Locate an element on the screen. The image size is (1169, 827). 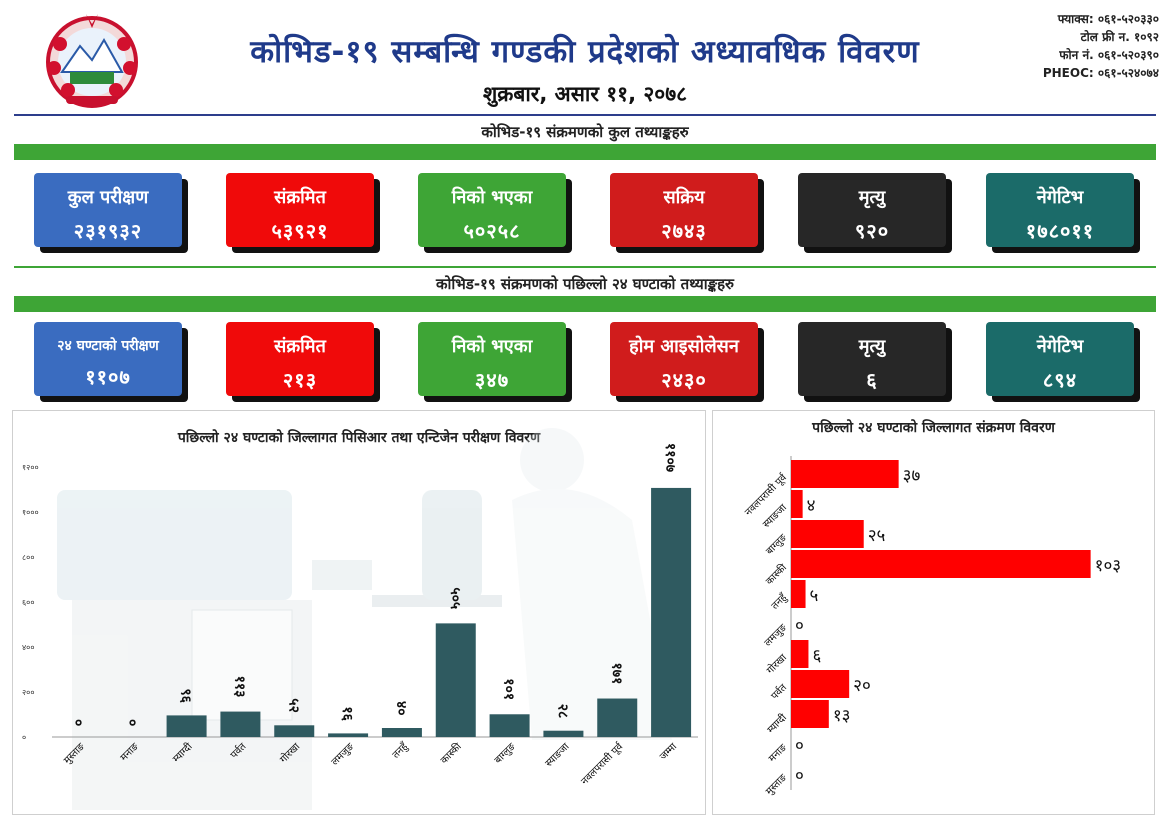
data-label: २८ is located at coordinates (562, 711).